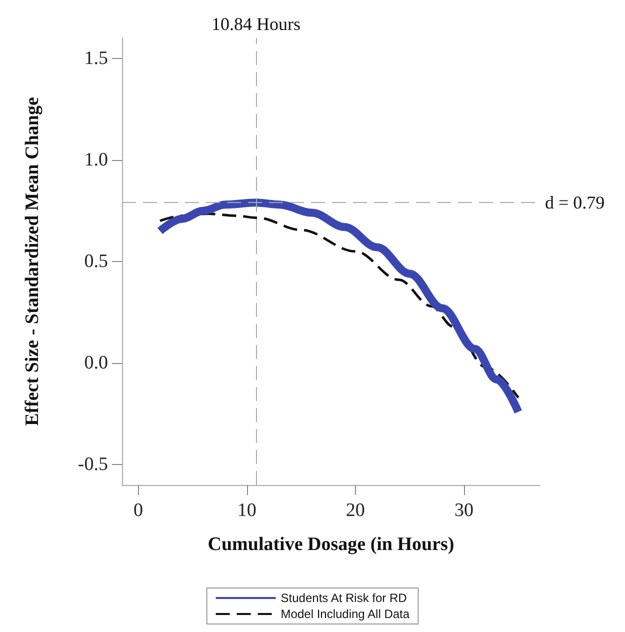 The image size is (625, 632). Describe the element at coordinates (246, 510) in the screenshot. I see `x-tick-label: 10` at that location.